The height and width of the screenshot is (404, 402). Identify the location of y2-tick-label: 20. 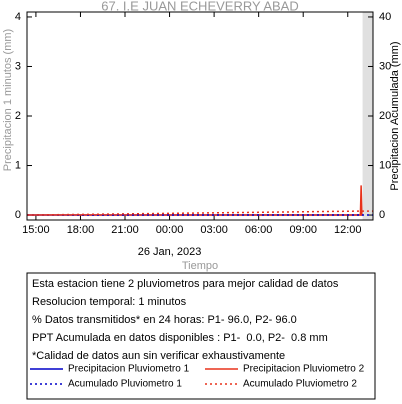
(385, 116).